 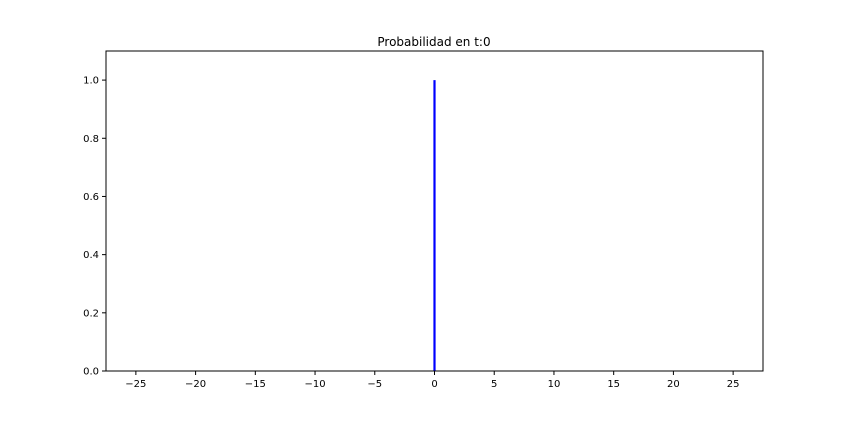 I want to click on y-tick-label: 0.8, so click(x=91, y=139).